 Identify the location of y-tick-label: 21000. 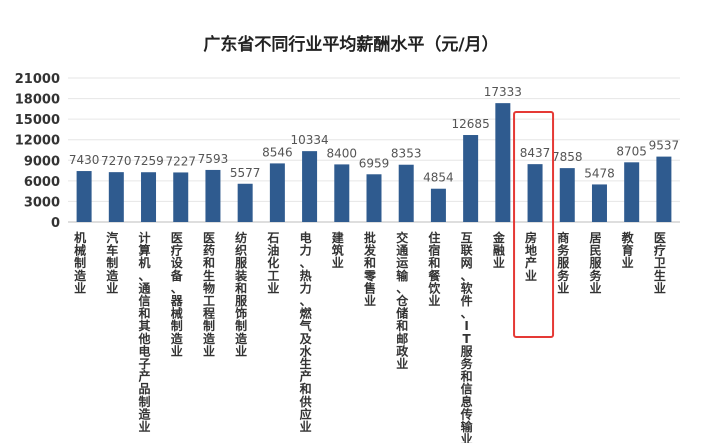
(37, 79).